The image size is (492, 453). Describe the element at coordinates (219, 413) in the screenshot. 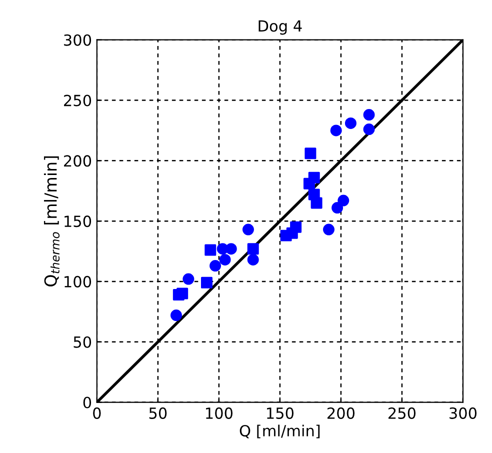

I see `x-tick-label: 100` at that location.